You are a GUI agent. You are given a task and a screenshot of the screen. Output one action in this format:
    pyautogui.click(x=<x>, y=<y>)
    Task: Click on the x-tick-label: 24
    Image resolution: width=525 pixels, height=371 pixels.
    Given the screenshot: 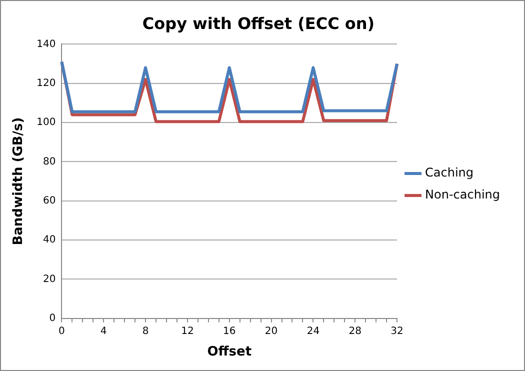 What is the action you would take?
    pyautogui.click(x=313, y=331)
    